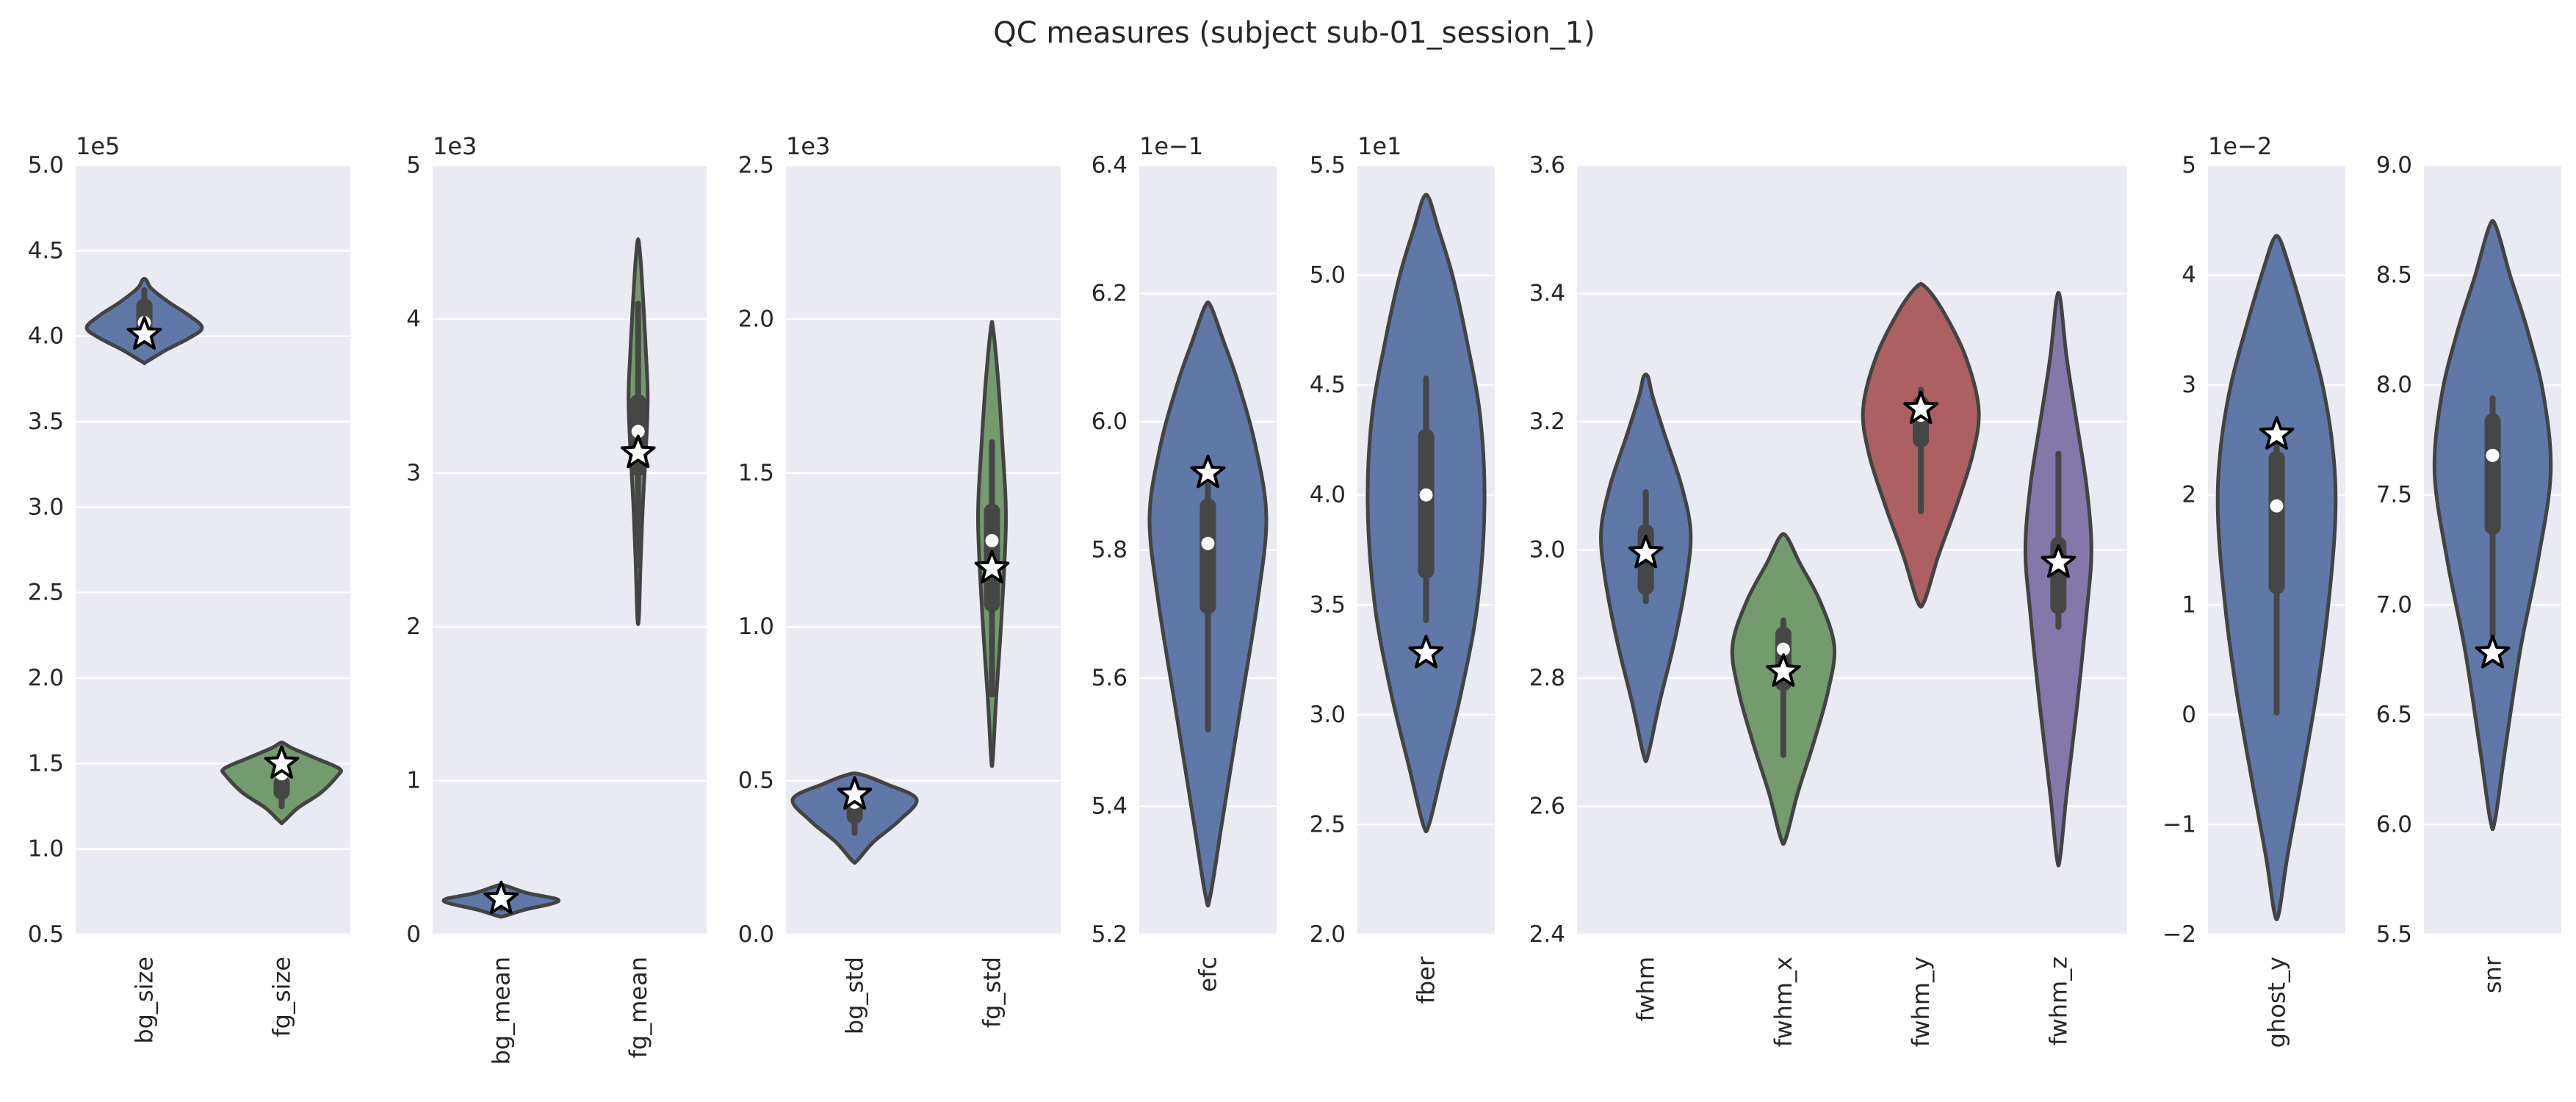  I want to click on x-tick-label-fwhm: fwhm, so click(1646, 989).